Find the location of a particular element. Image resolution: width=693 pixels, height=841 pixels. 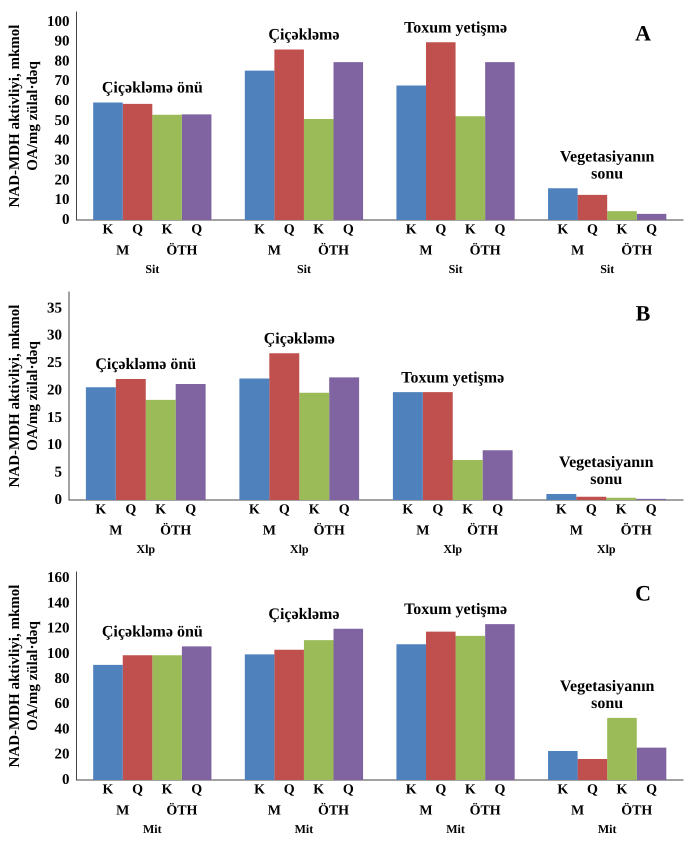

chart-title: A is located at coordinates (643, 33).